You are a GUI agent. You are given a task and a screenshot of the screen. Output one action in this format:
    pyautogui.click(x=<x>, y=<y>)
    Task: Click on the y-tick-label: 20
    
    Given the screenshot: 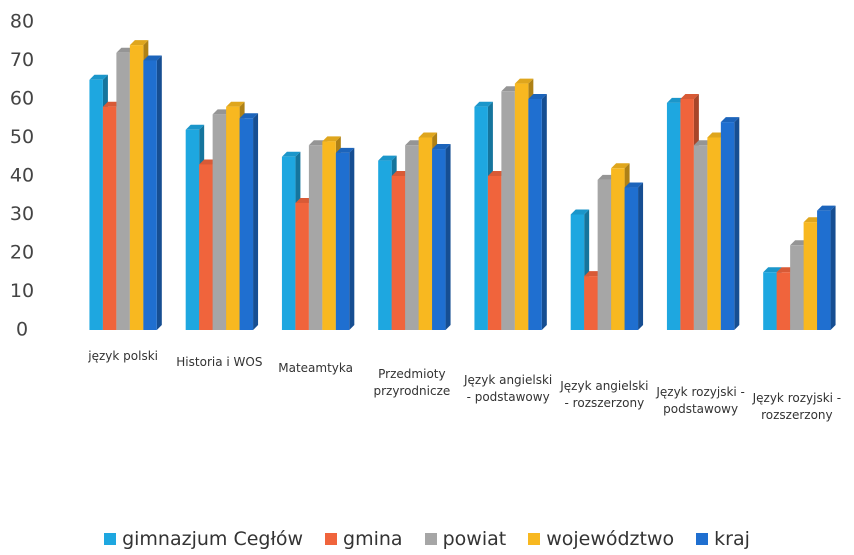 What is the action you would take?
    pyautogui.click(x=22, y=253)
    